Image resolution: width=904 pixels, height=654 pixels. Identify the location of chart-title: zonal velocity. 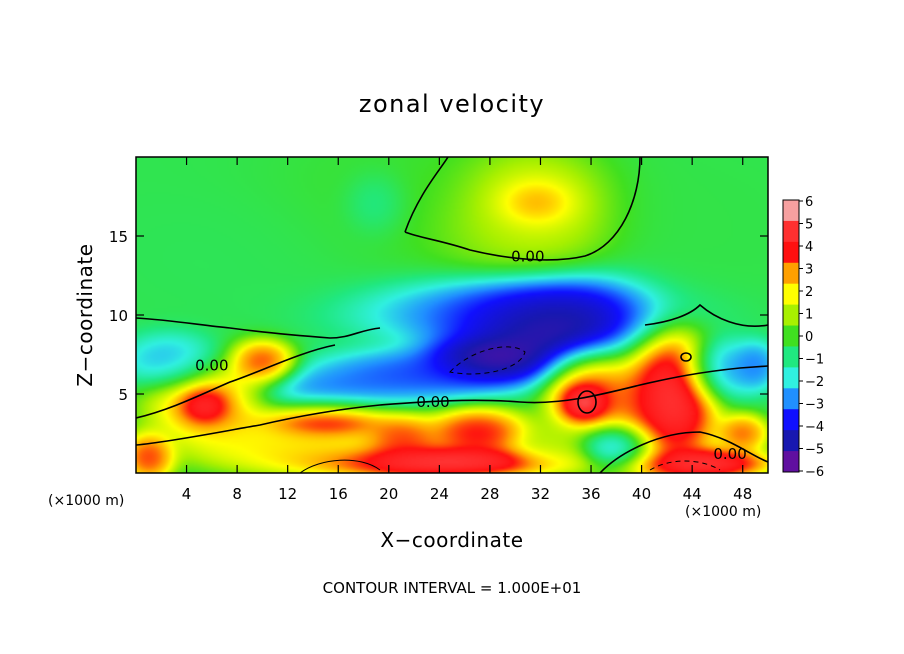
(452, 104).